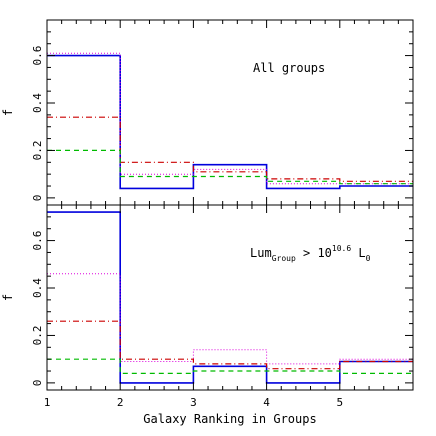 This screenshot has width=436, height=436. I want to click on x-tick-label: 3, so click(193, 402).